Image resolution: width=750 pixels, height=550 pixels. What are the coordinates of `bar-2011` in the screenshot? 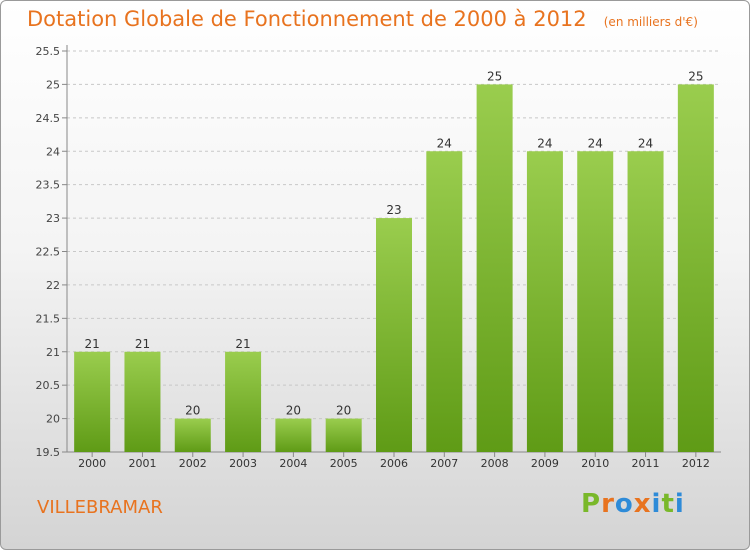 It's located at (645, 301).